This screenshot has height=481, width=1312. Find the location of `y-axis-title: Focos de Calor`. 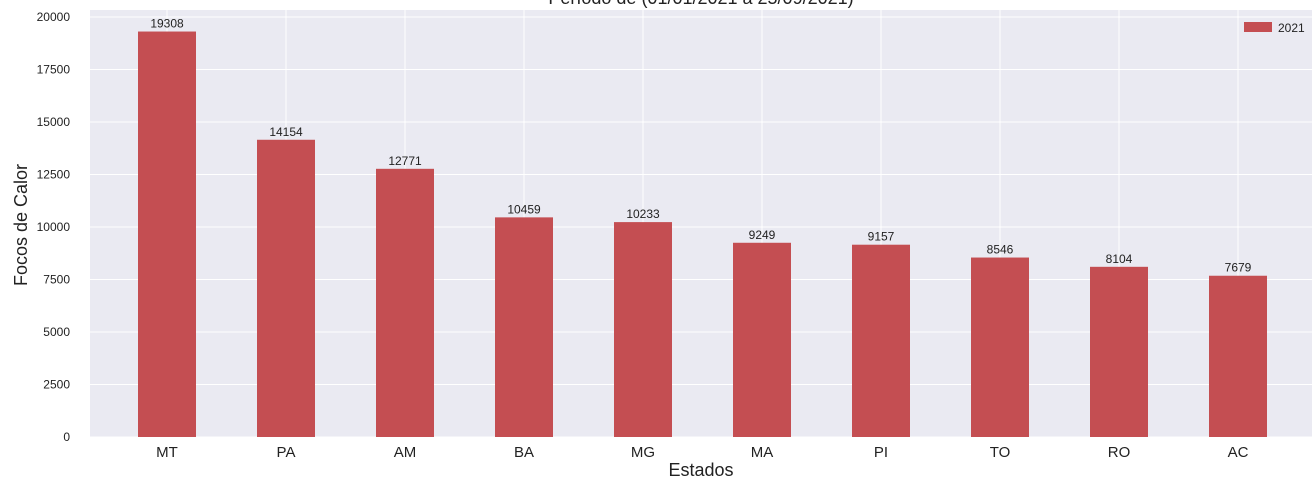

y-axis-title: Focos de Calor is located at coordinates (21, 225).